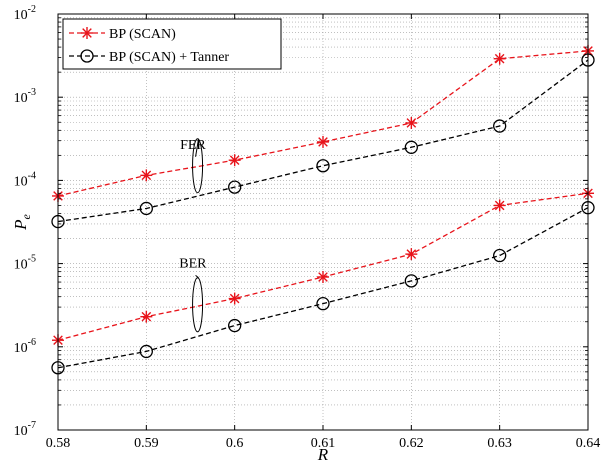 This screenshot has width=602, height=468. What do you see at coordinates (142, 34) in the screenshot?
I see `legend-label: BP (SCAN)` at bounding box center [142, 34].